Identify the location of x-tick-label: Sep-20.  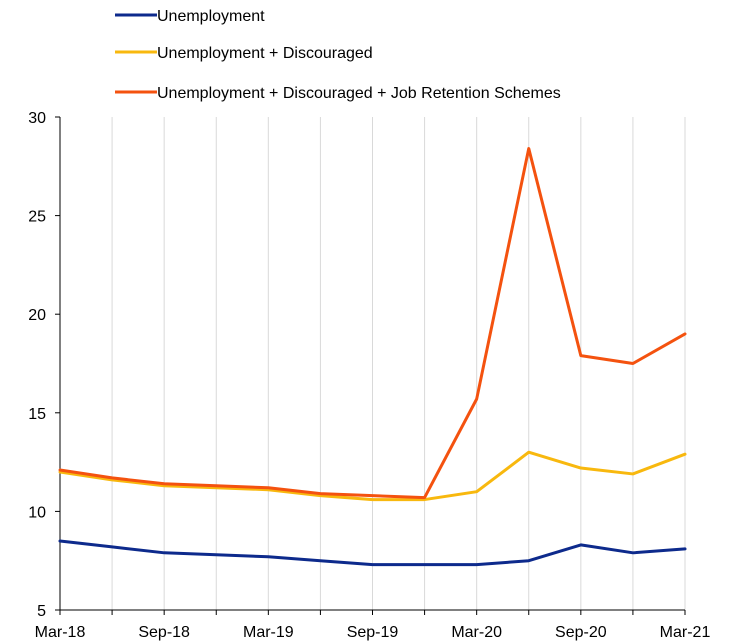
(581, 632).